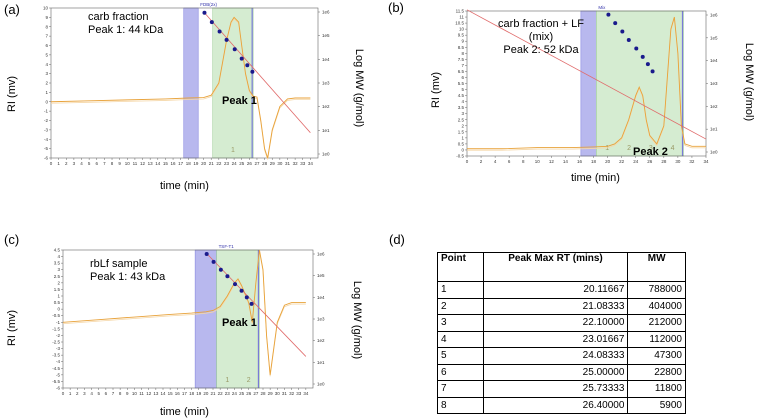  Describe the element at coordinates (321, 254) in the screenshot. I see `chart-c-y2-tick-label: 1e6` at that location.